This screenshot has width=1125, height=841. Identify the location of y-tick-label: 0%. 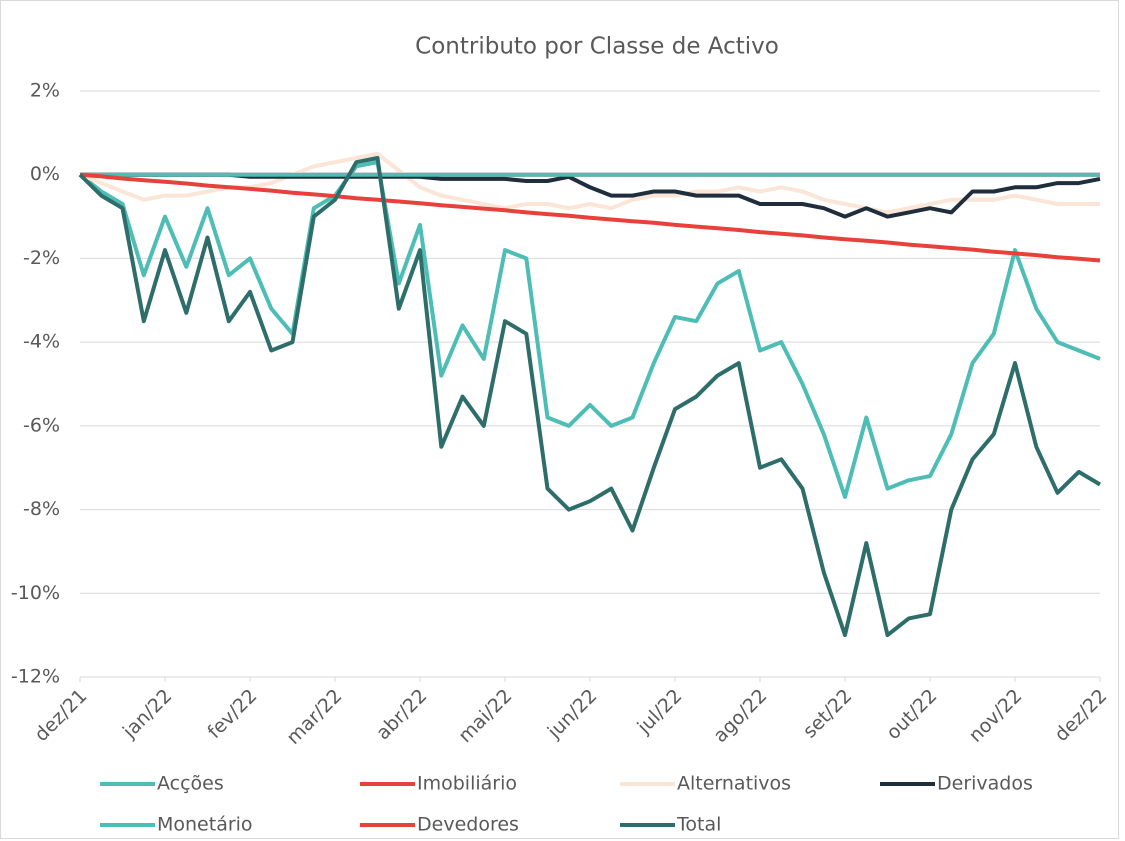
(45, 174).